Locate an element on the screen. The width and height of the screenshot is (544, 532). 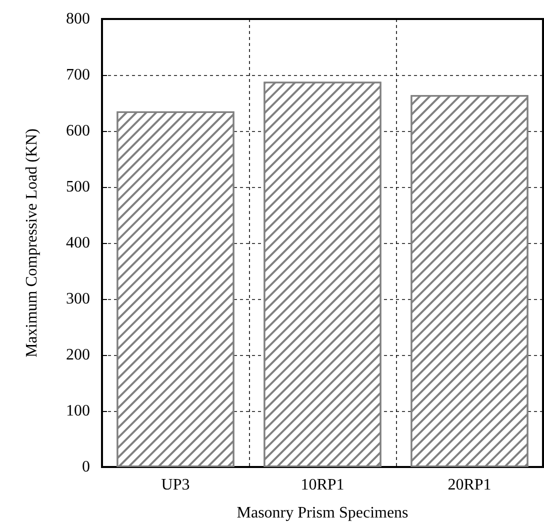
y-tick-label: 700 is located at coordinates (78, 75).